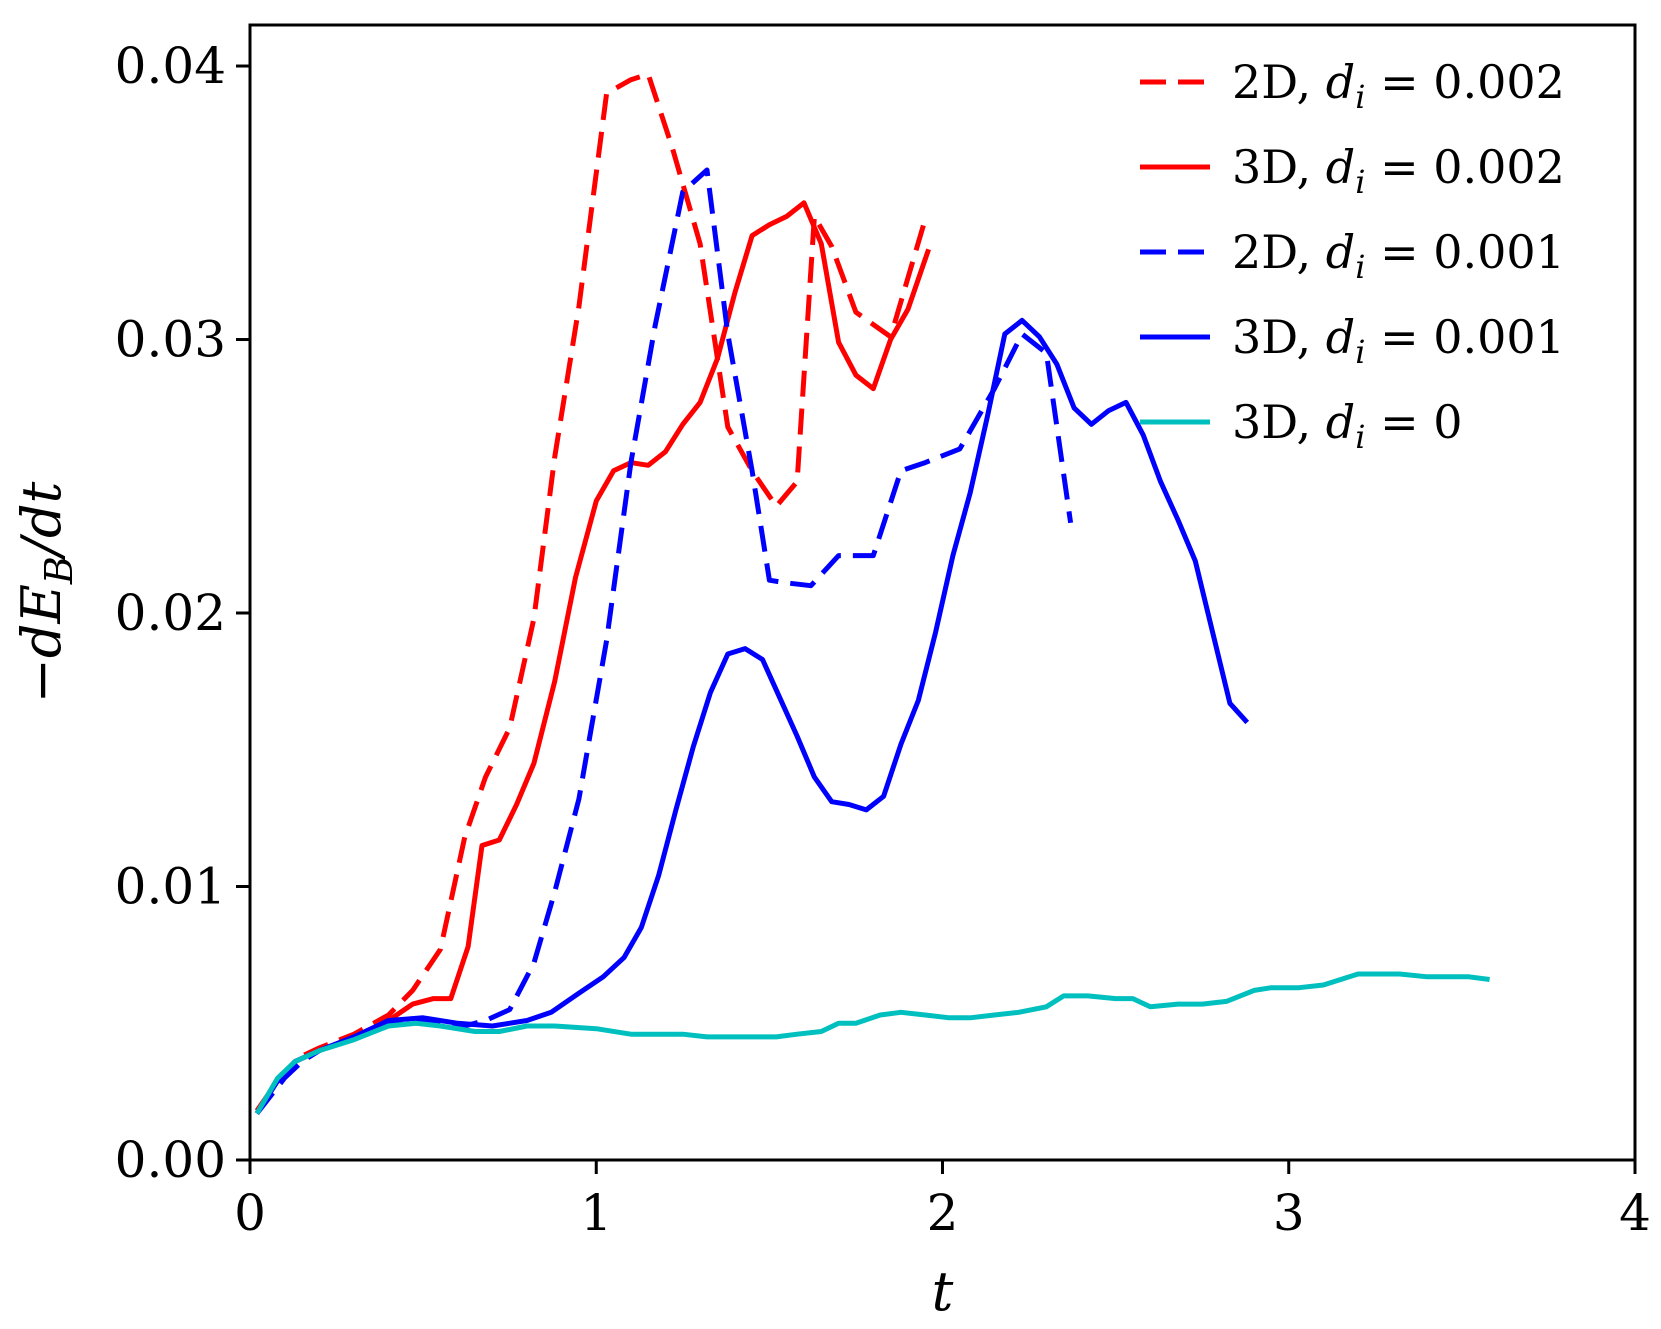 This screenshot has height=1329, width=1661. I want to click on y-axis-label: −dEB/dt, so click(45, 592).